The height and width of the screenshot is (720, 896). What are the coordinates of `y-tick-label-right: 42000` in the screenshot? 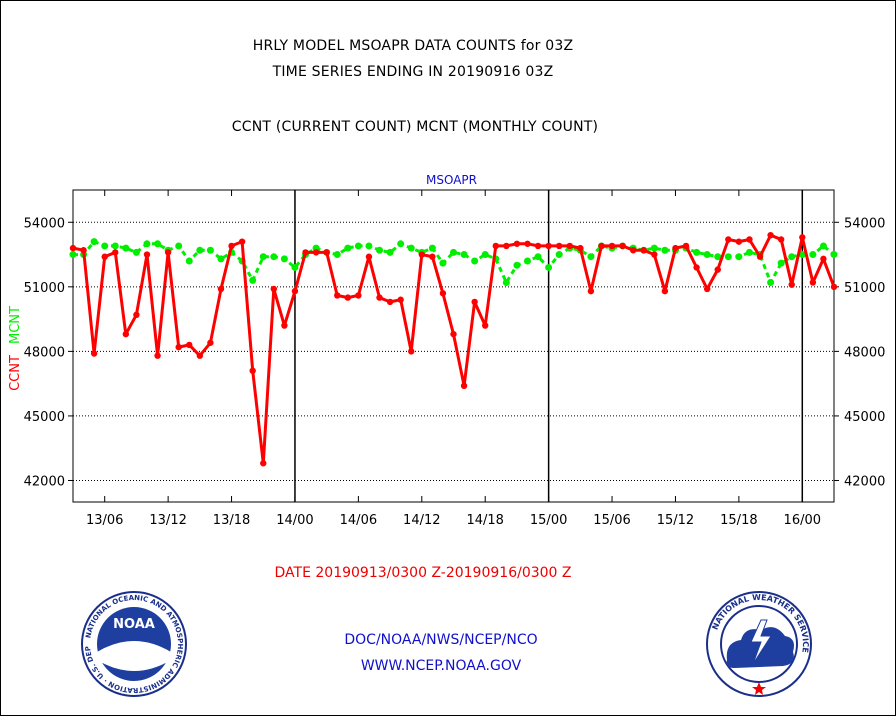 It's located at (864, 481).